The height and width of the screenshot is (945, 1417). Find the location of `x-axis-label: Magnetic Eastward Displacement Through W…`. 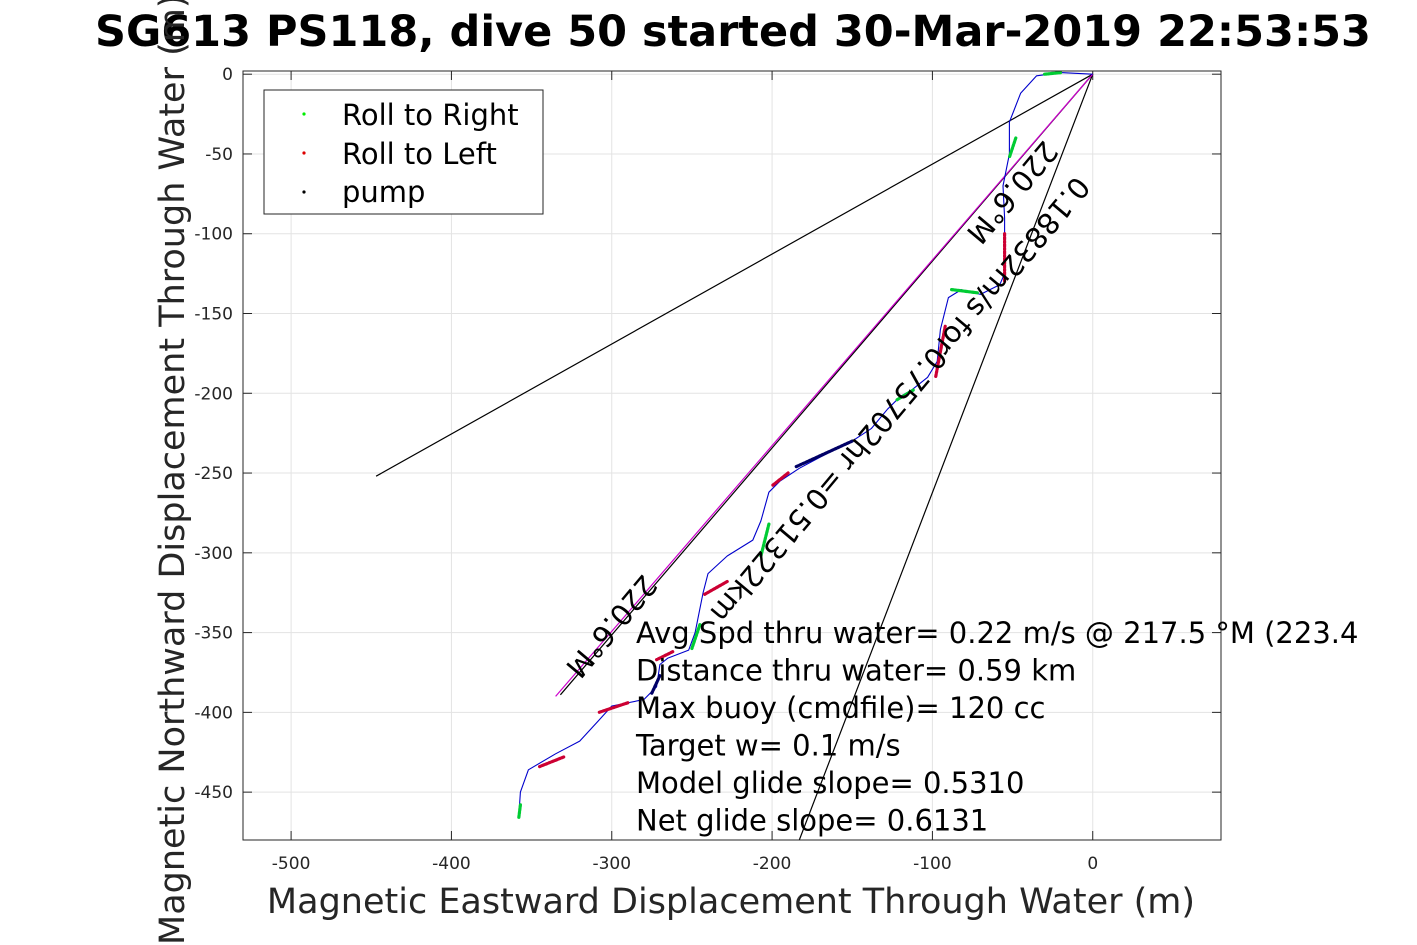

x-axis-label: Magnetic Eastward Displacement Through W… is located at coordinates (731, 902).